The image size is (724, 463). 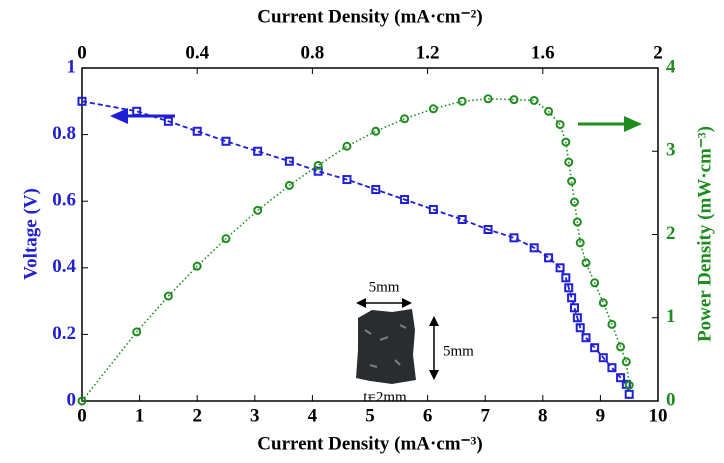 I want to click on y-tick-label: 0.4, so click(x=64, y=266).